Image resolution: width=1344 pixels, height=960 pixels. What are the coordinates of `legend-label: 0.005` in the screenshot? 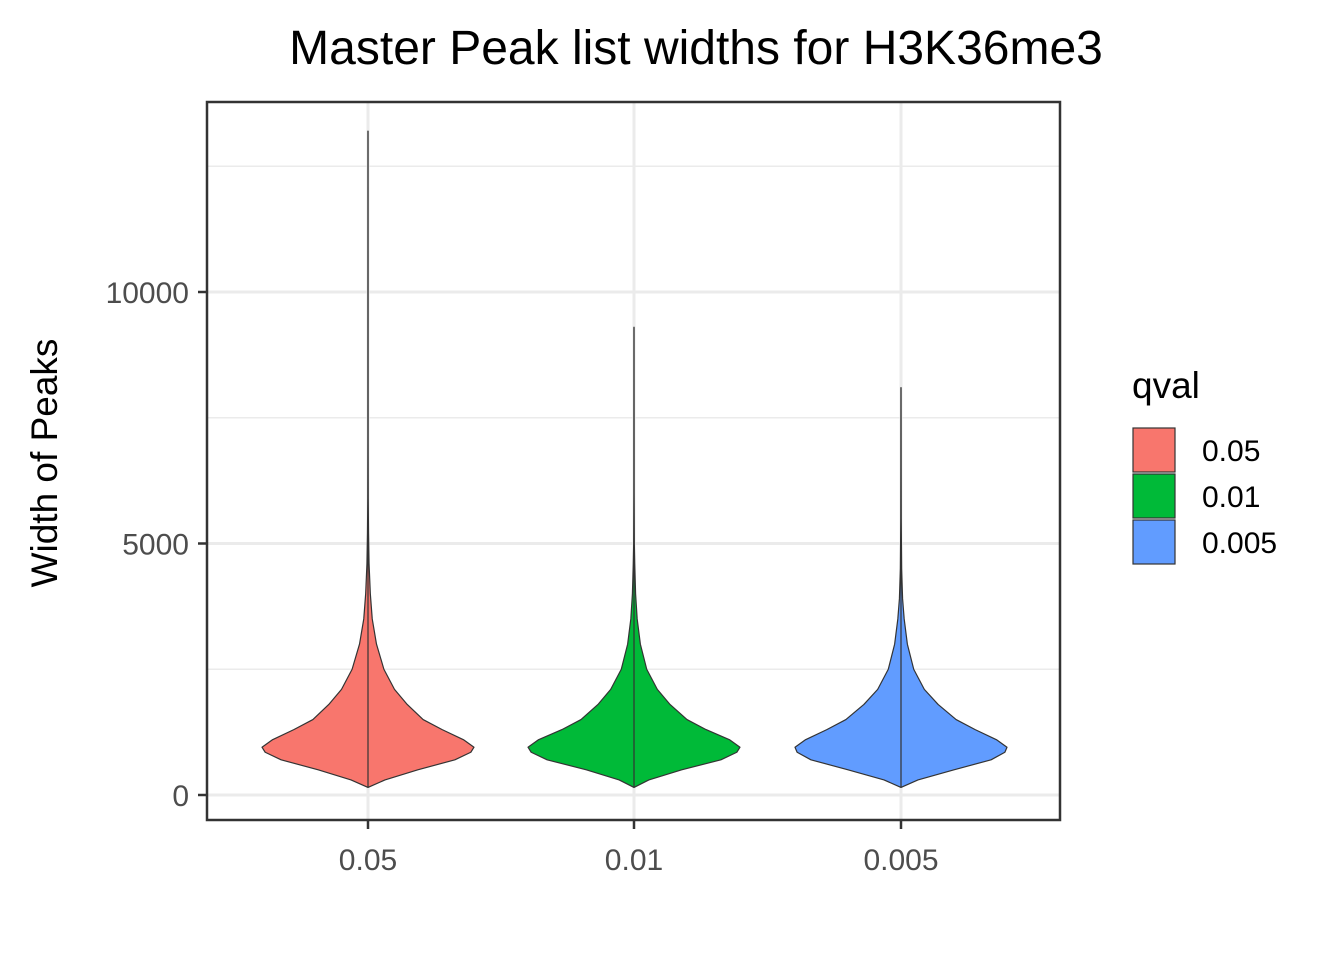 It's located at (1239, 543).